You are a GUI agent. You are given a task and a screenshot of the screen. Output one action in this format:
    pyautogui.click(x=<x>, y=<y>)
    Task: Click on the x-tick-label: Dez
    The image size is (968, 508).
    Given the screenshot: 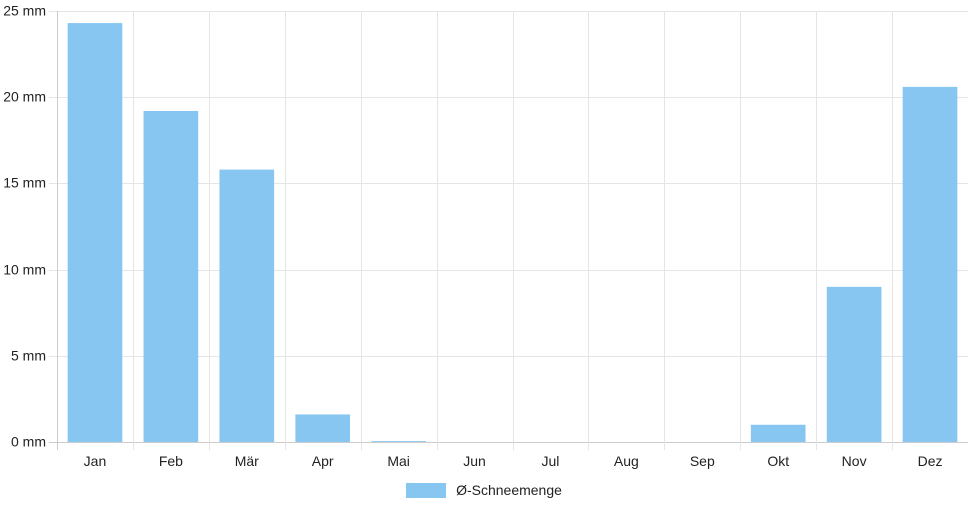 What is the action you would take?
    pyautogui.click(x=930, y=461)
    